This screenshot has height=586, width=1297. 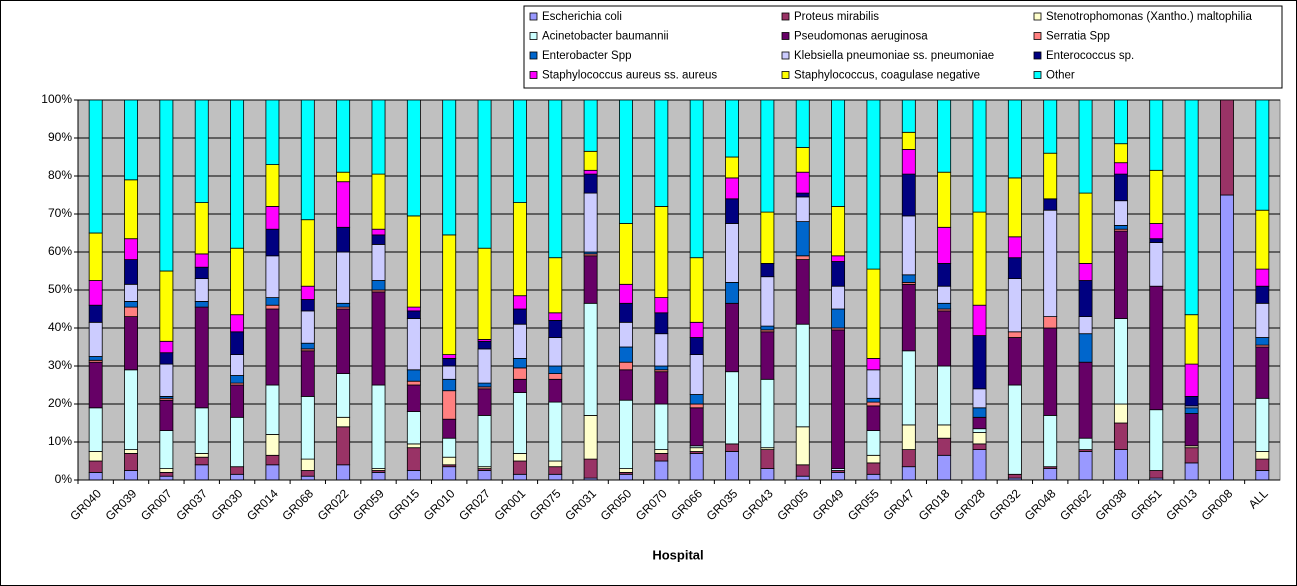 I want to click on legend-label: Escherichia coli, so click(x=582, y=17).